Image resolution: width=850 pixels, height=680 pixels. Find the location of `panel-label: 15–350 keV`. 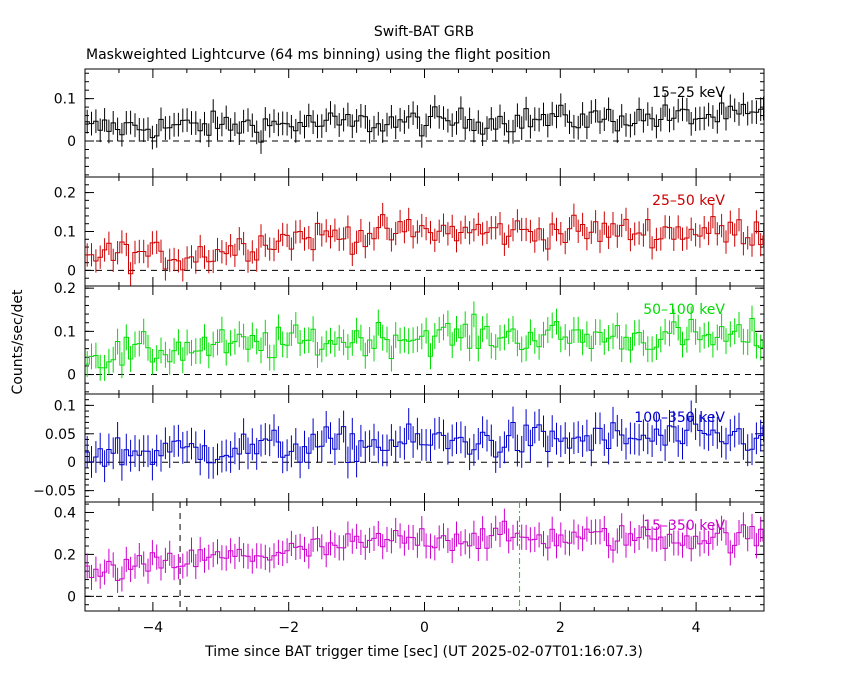

panel-label: 15–350 keV is located at coordinates (684, 526).